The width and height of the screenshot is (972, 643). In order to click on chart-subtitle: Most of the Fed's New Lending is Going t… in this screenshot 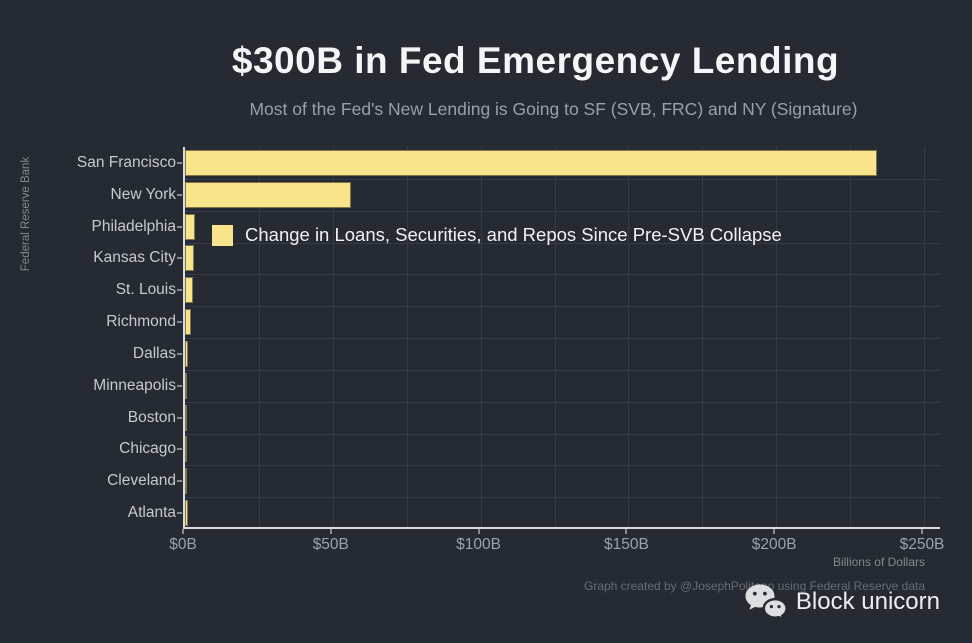, I will do `click(553, 109)`.